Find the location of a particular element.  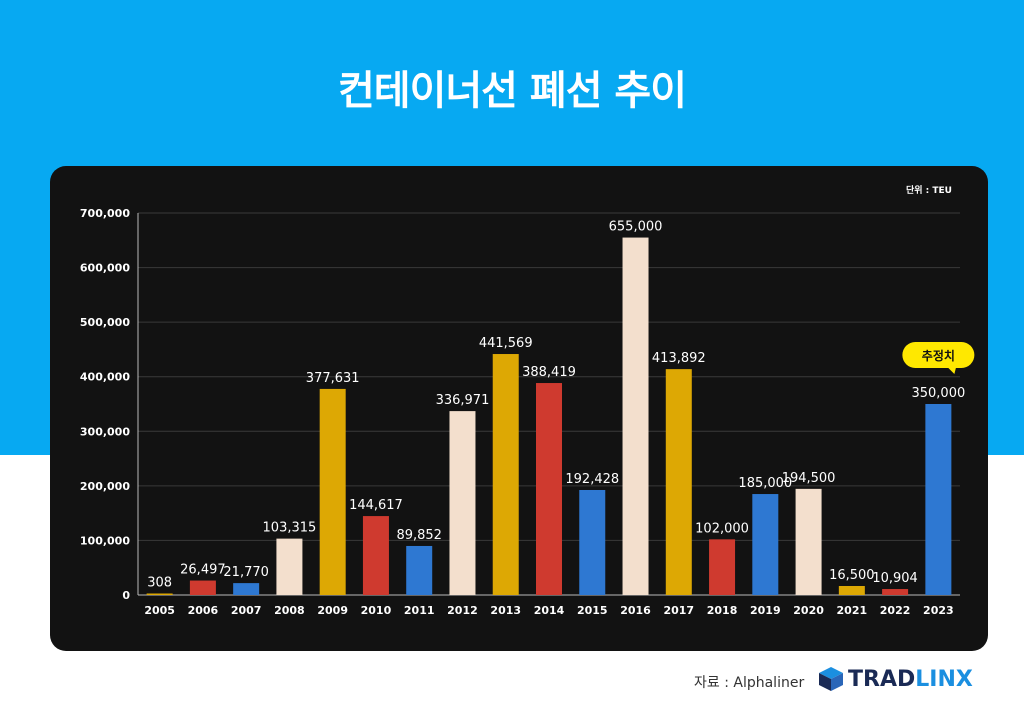

x-tick-label-2017: 2017 is located at coordinates (678, 610).